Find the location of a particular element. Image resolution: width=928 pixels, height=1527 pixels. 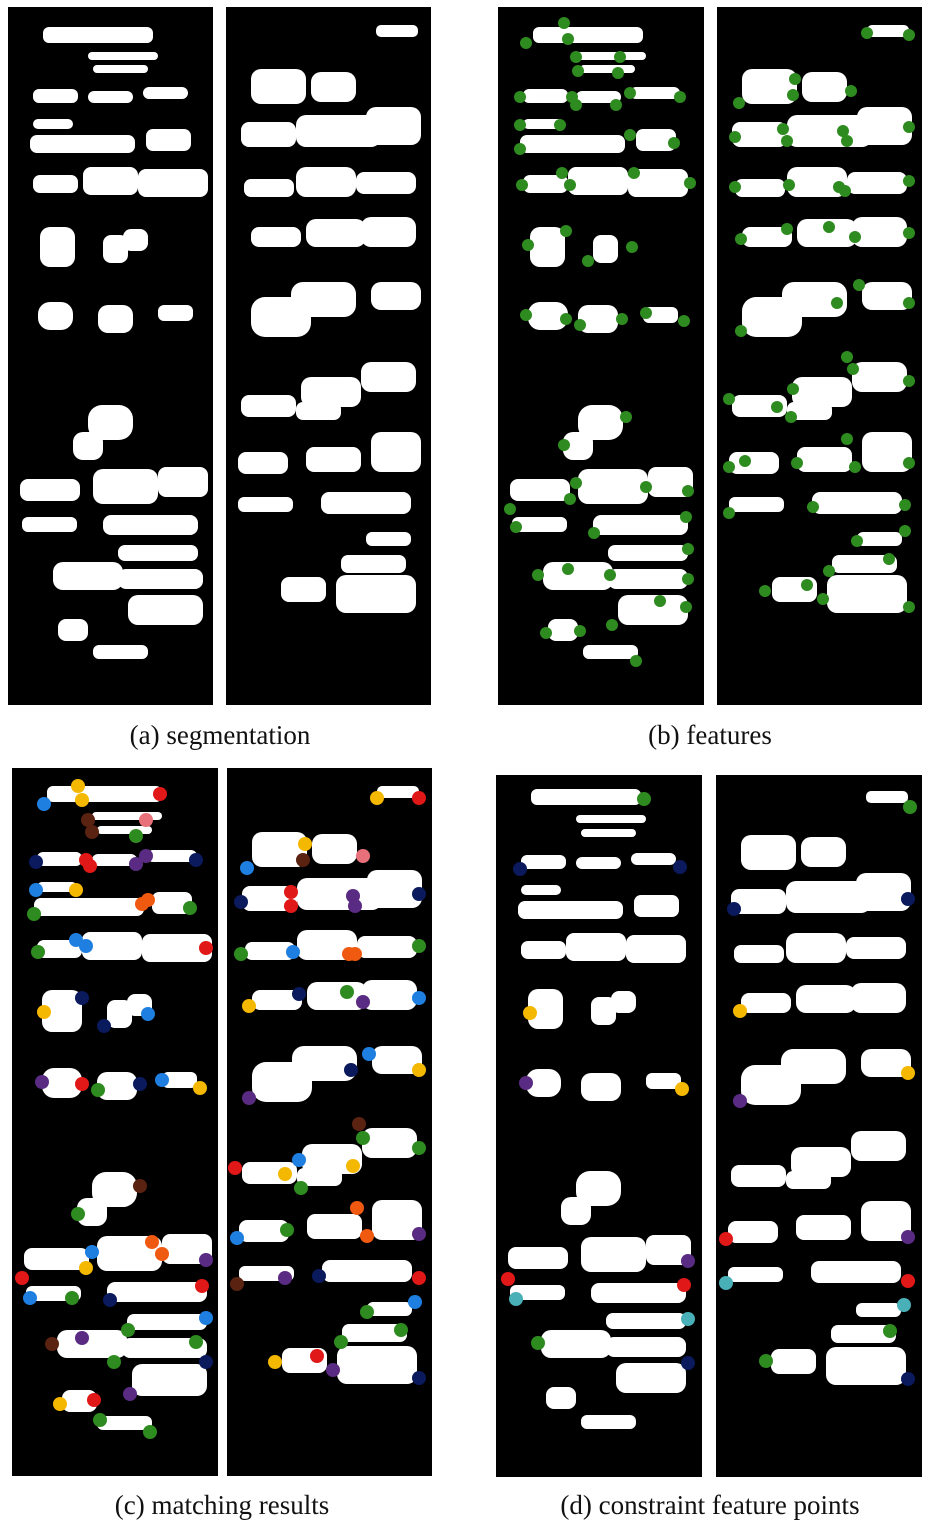

segmentation-mask-a-right is located at coordinates (329, 319).